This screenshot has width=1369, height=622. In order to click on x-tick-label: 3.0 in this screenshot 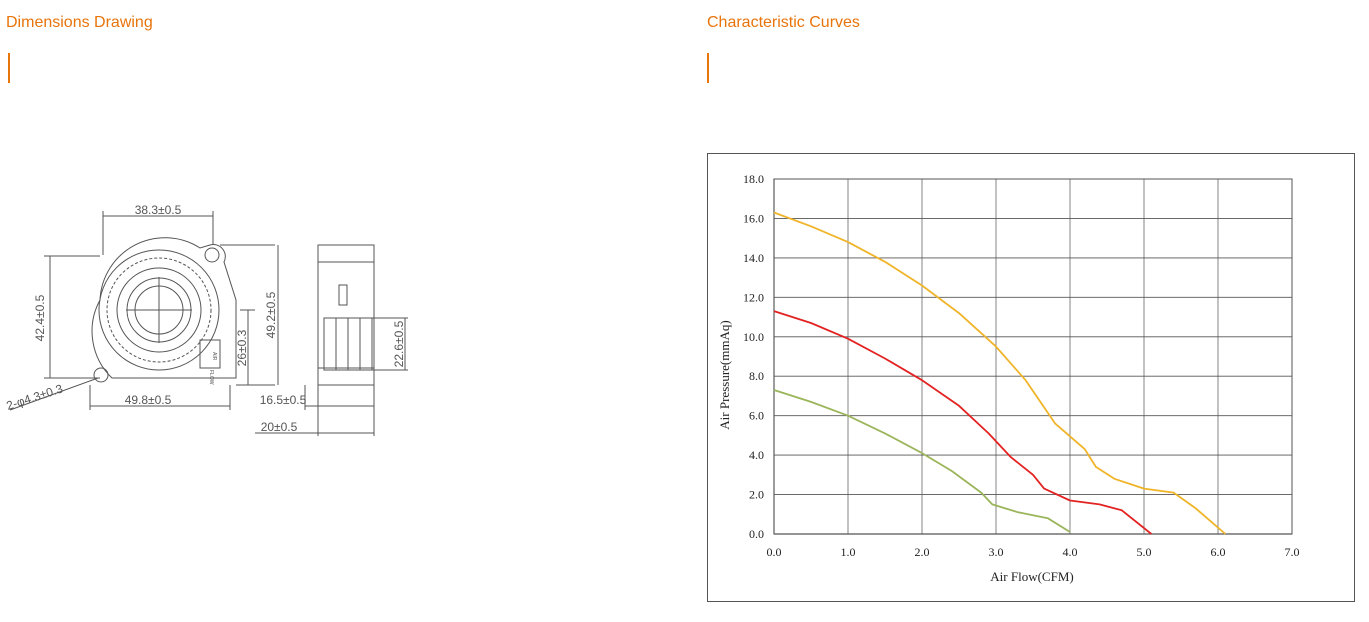, I will do `click(996, 552)`.